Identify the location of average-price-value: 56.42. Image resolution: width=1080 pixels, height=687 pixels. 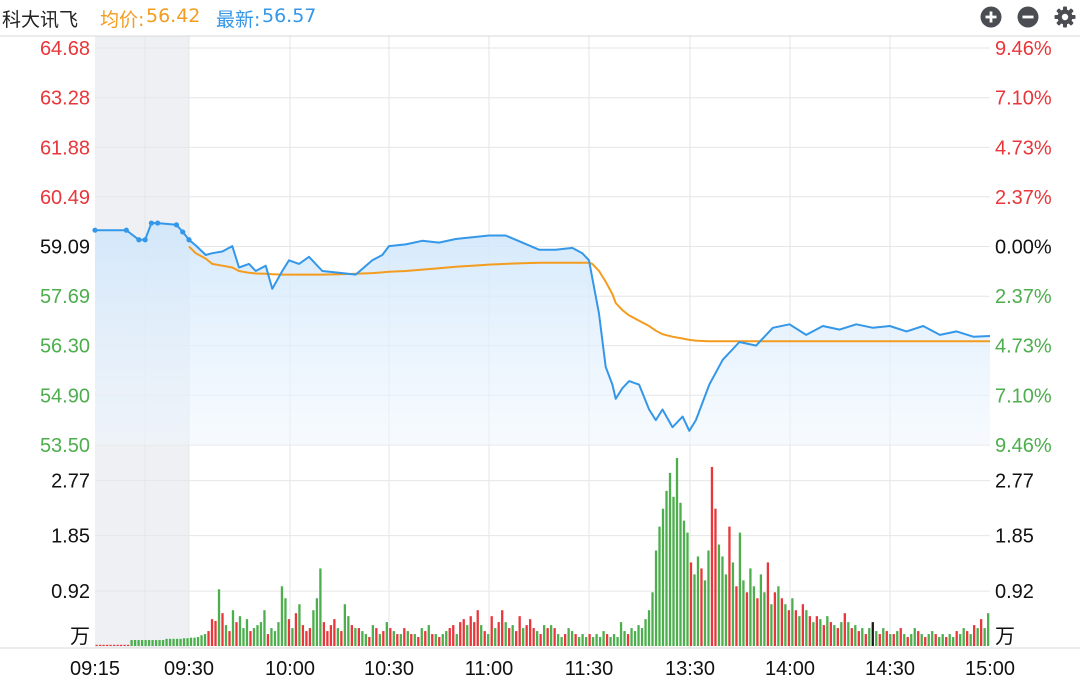
(173, 16).